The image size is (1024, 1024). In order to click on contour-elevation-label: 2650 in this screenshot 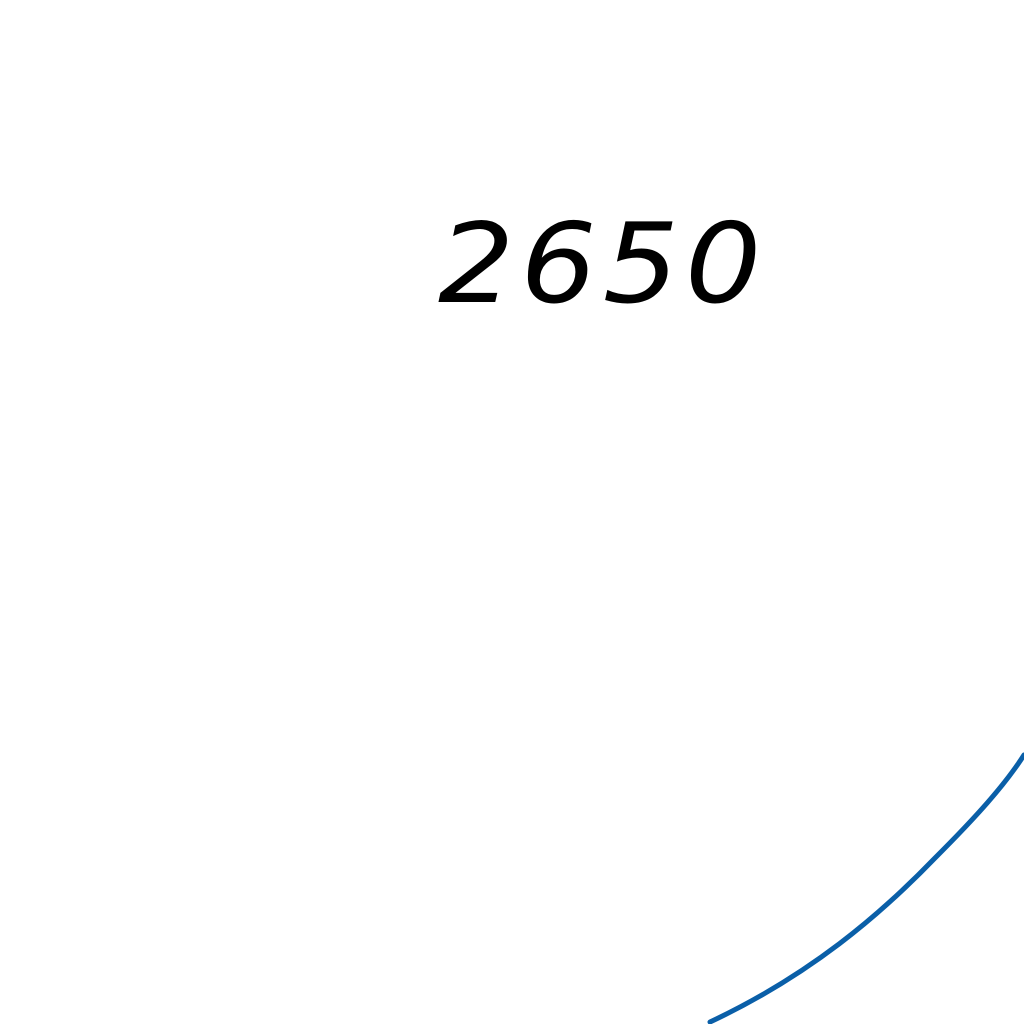, I will do `click(603, 264)`.